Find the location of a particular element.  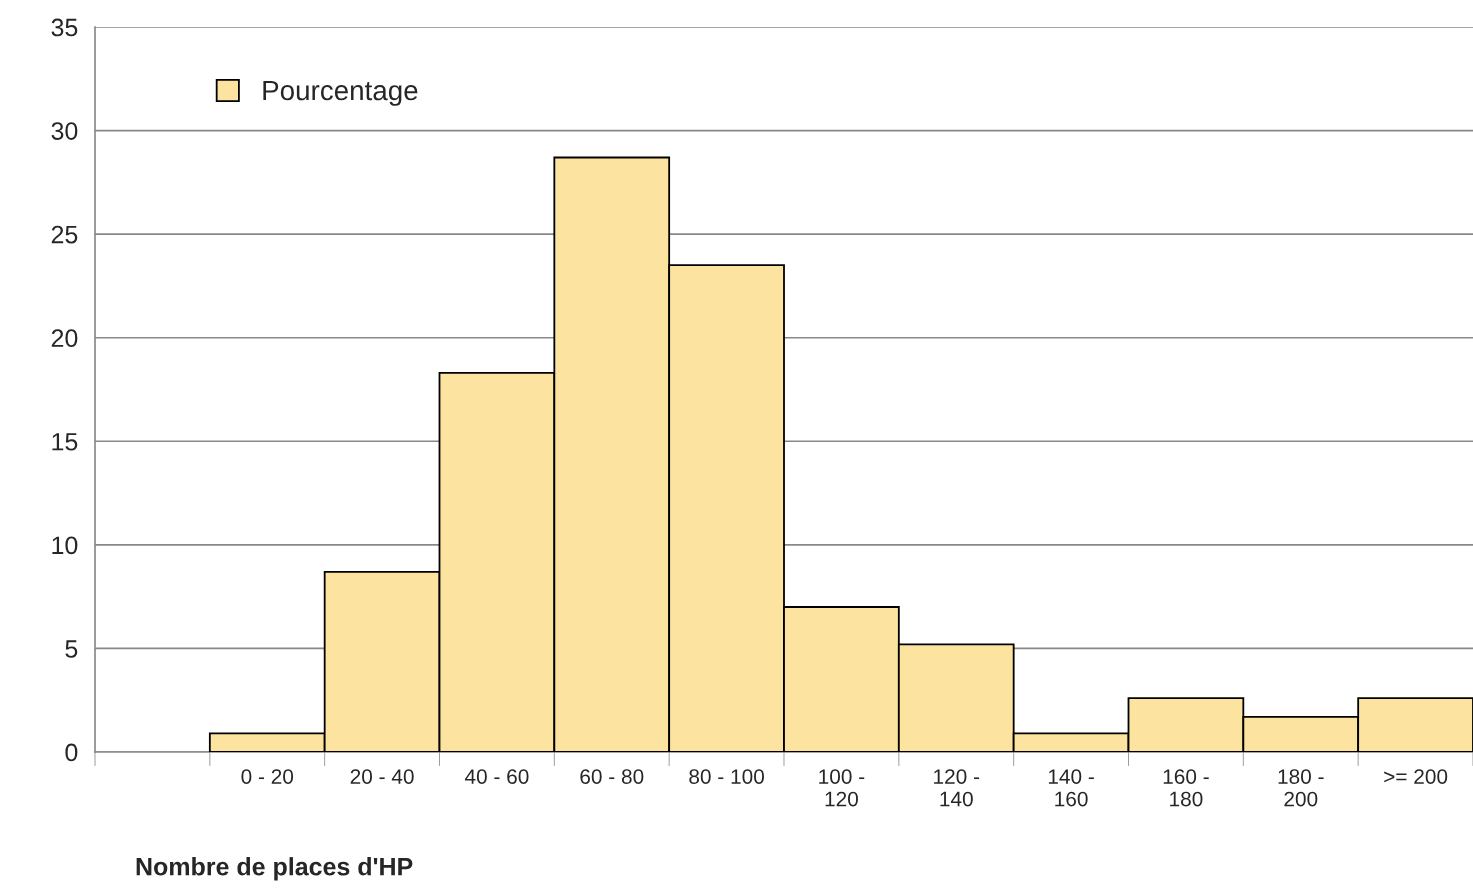

x-axis-title: Nombre de places d'HP is located at coordinates (274, 869).